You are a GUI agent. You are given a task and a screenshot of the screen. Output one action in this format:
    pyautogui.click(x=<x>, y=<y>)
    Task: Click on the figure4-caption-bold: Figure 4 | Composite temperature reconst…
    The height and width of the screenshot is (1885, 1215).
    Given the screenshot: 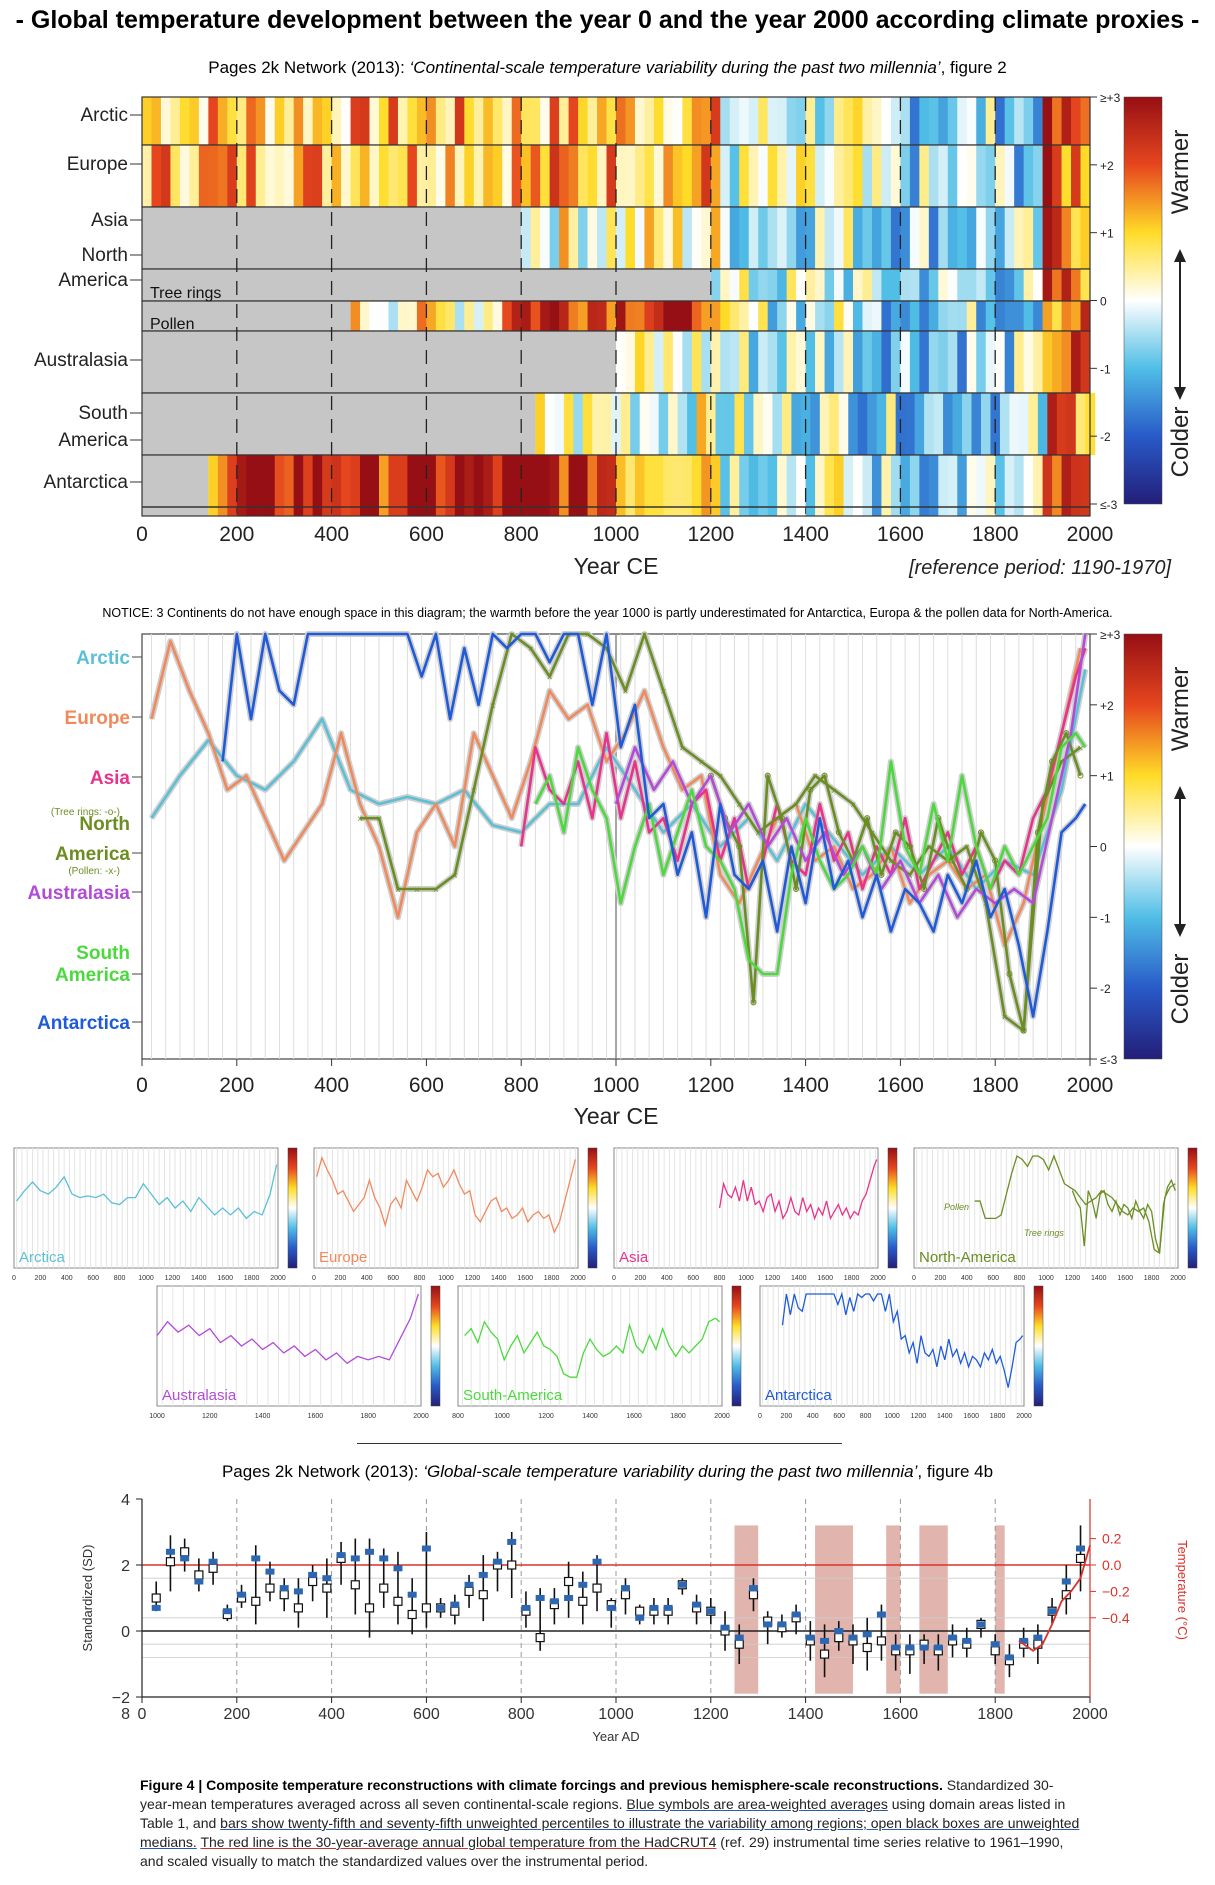 What is the action you would take?
    pyautogui.click(x=541, y=1785)
    